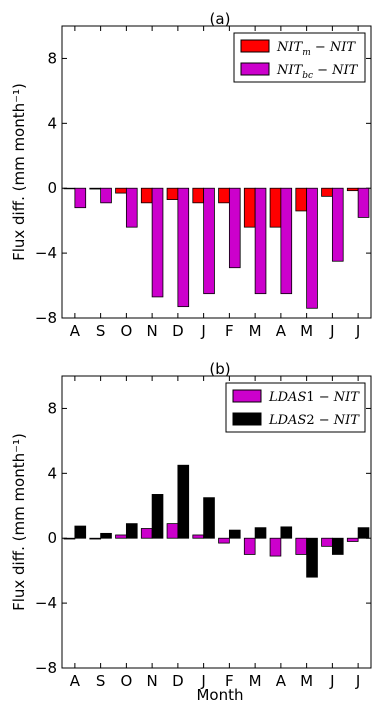 The image size is (375, 705). I want to click on panel-b-xtick-label: D, so click(178, 681).